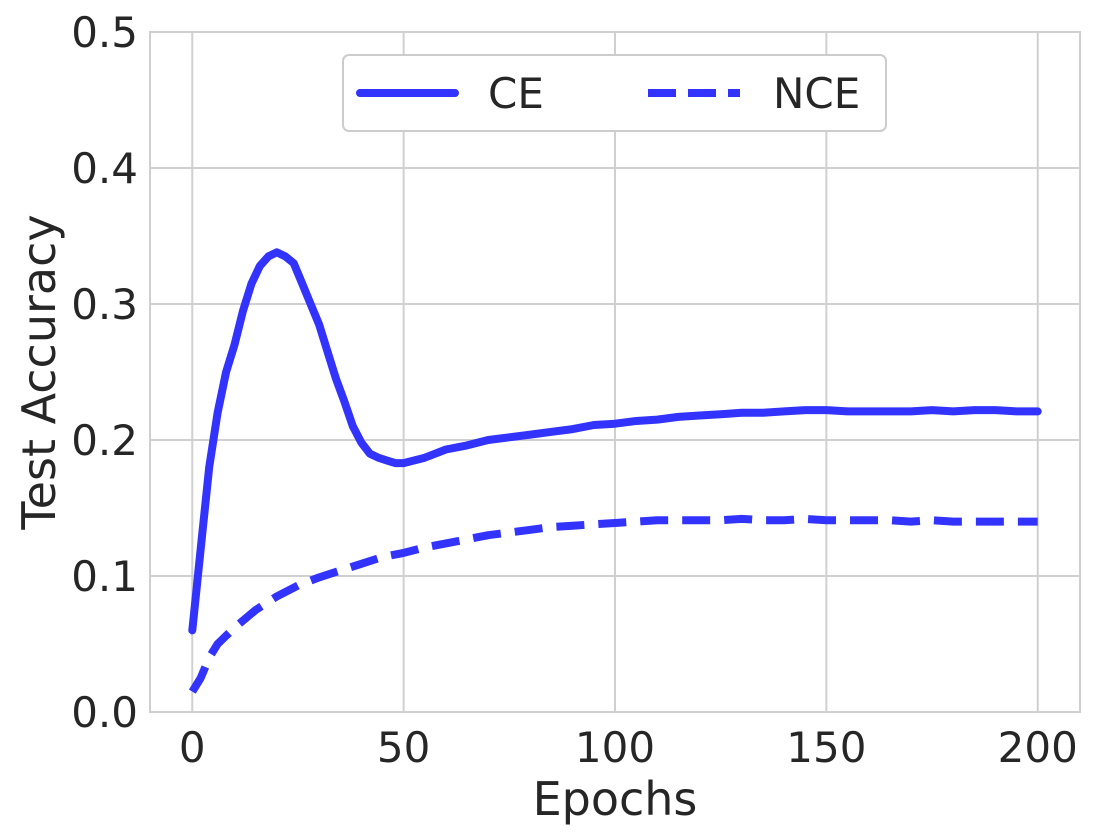 The image size is (1095, 840). I want to click on y-tick-label: 0.5, so click(104, 32).